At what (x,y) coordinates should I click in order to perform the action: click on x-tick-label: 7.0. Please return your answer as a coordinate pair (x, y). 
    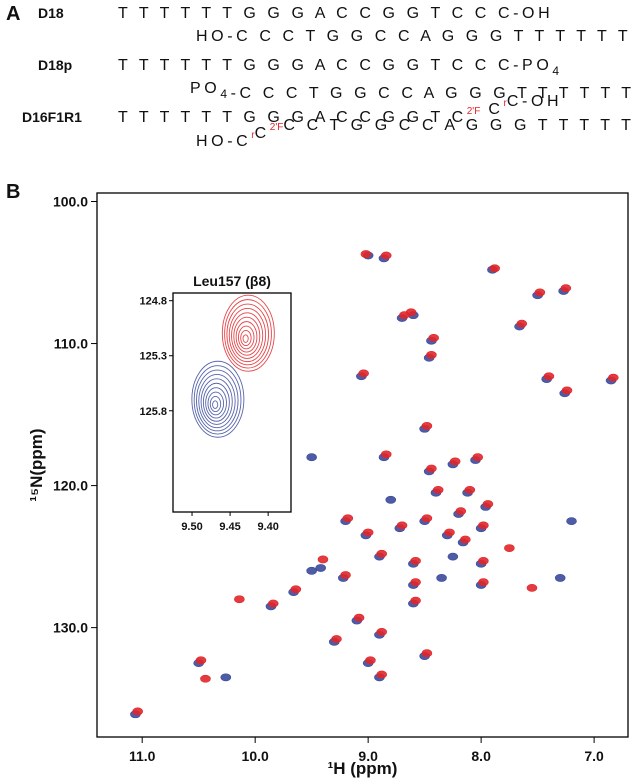
    Looking at the image, I should click on (594, 756).